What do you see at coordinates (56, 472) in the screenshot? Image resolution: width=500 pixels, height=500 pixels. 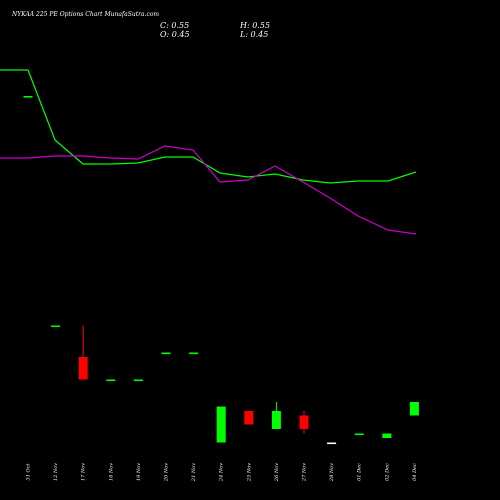 I see `x-tick-label: 12 Nov` at bounding box center [56, 472].